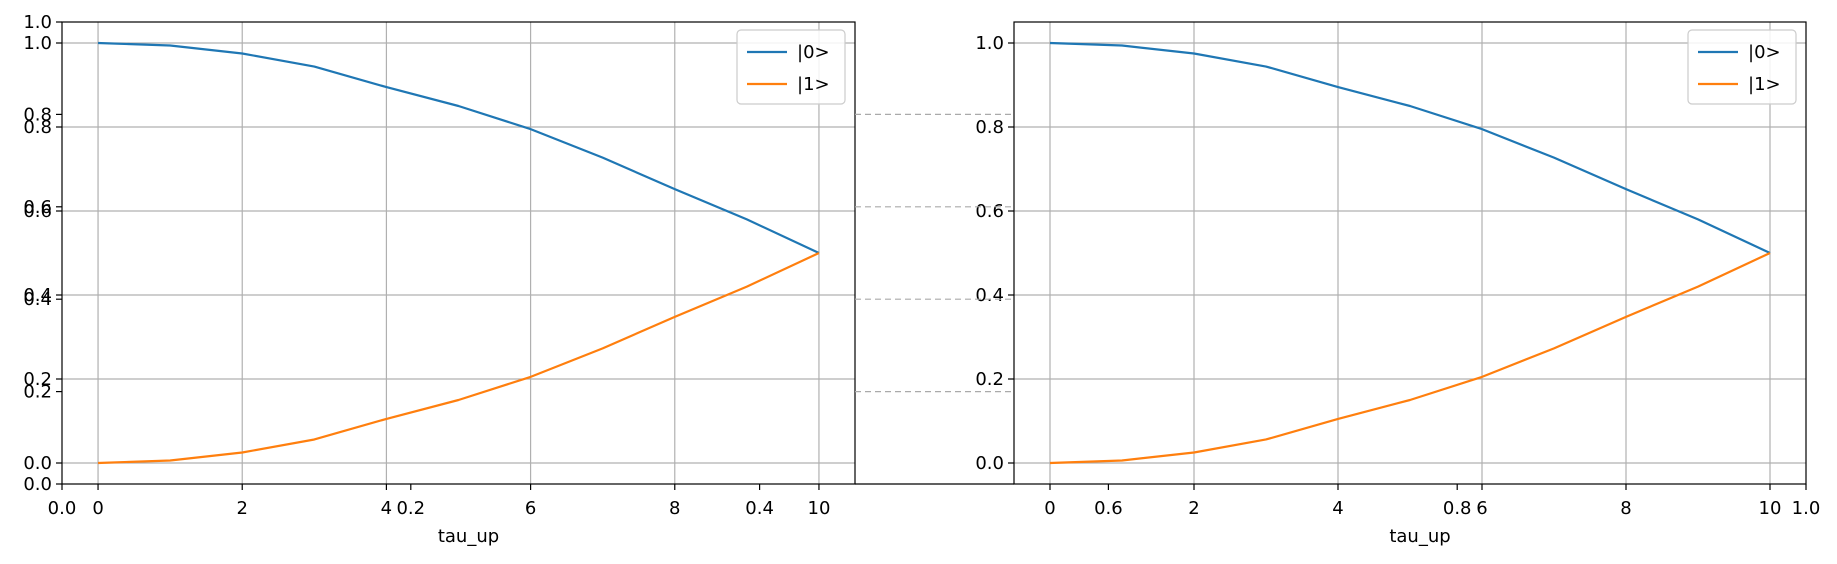 Image resolution: width=1837 pixels, height=564 pixels. What do you see at coordinates (1283, 501) in the screenshot?
I see `inset-ticks-panel-2: 0.6 0.8` at bounding box center [1283, 501].